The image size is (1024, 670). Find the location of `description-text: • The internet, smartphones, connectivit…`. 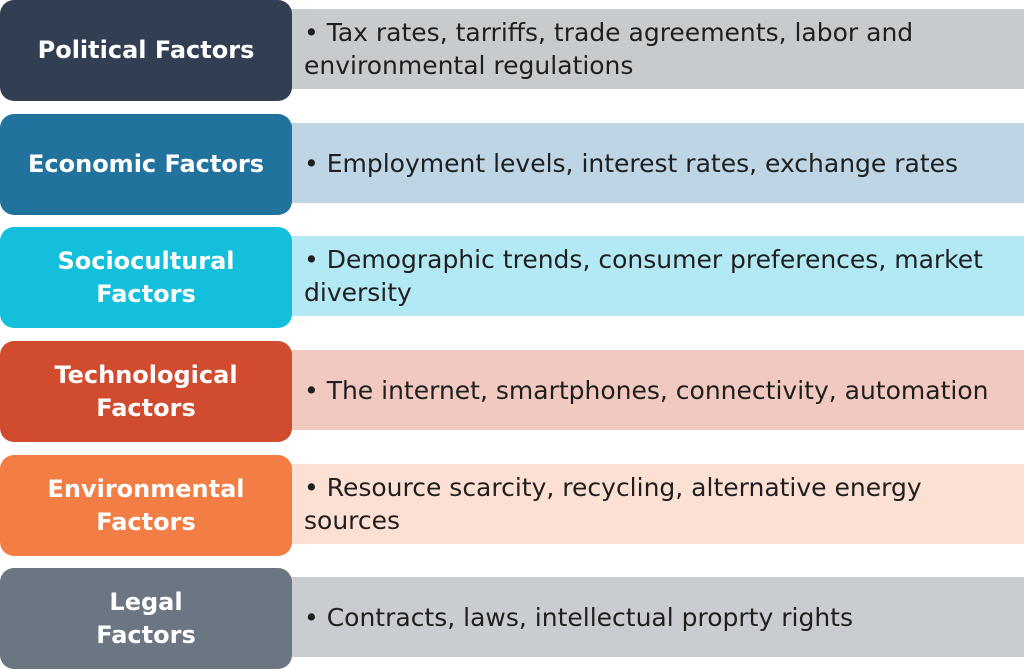

description-text: • The internet, smartphones, connectivit… is located at coordinates (646, 390).